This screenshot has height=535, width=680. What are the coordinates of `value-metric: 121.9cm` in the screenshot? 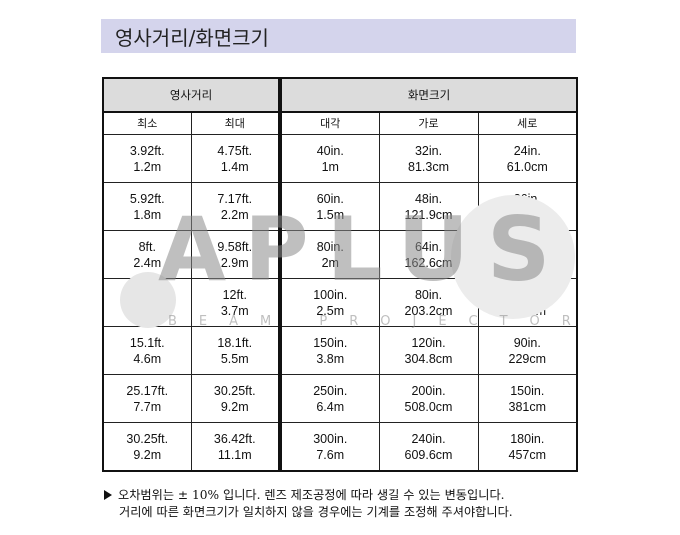 It's located at (428, 214).